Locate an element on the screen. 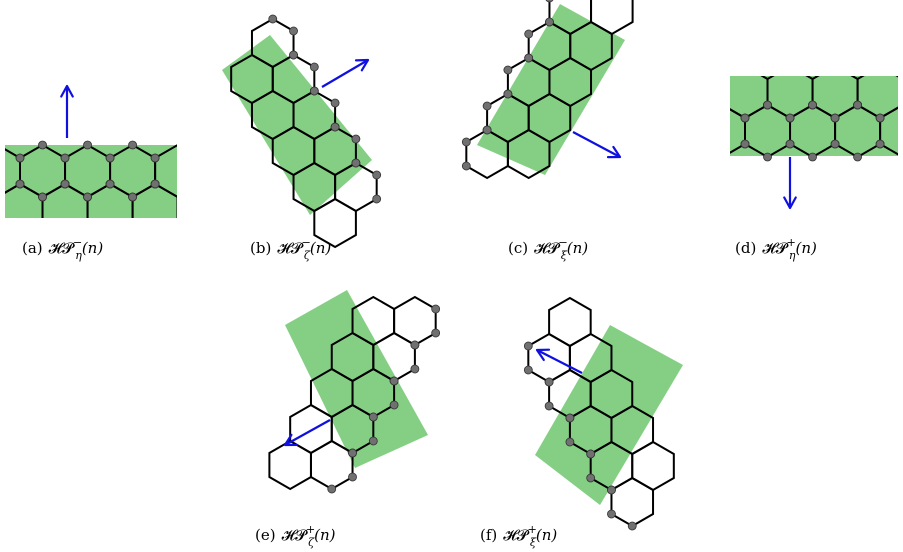 This screenshot has width=903, height=552. caption-b: (b) 𝓗𝓟− ζ(n) is located at coordinates (290, 249).